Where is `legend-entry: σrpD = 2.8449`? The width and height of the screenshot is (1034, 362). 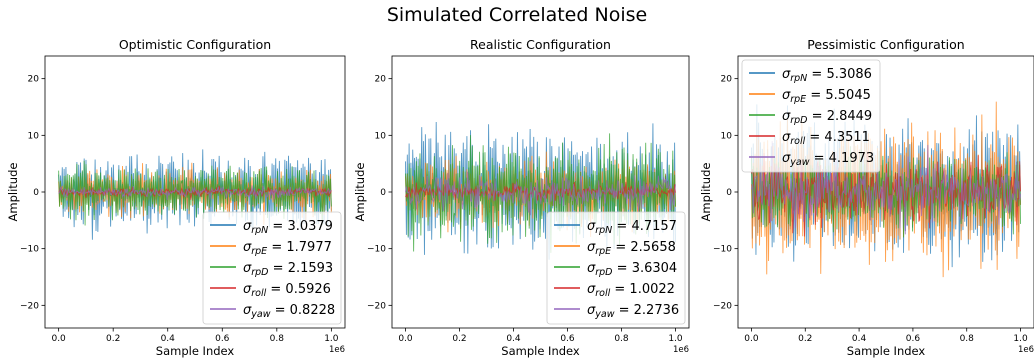 legend-entry: σrpD = 2.8449 is located at coordinates (827, 117).